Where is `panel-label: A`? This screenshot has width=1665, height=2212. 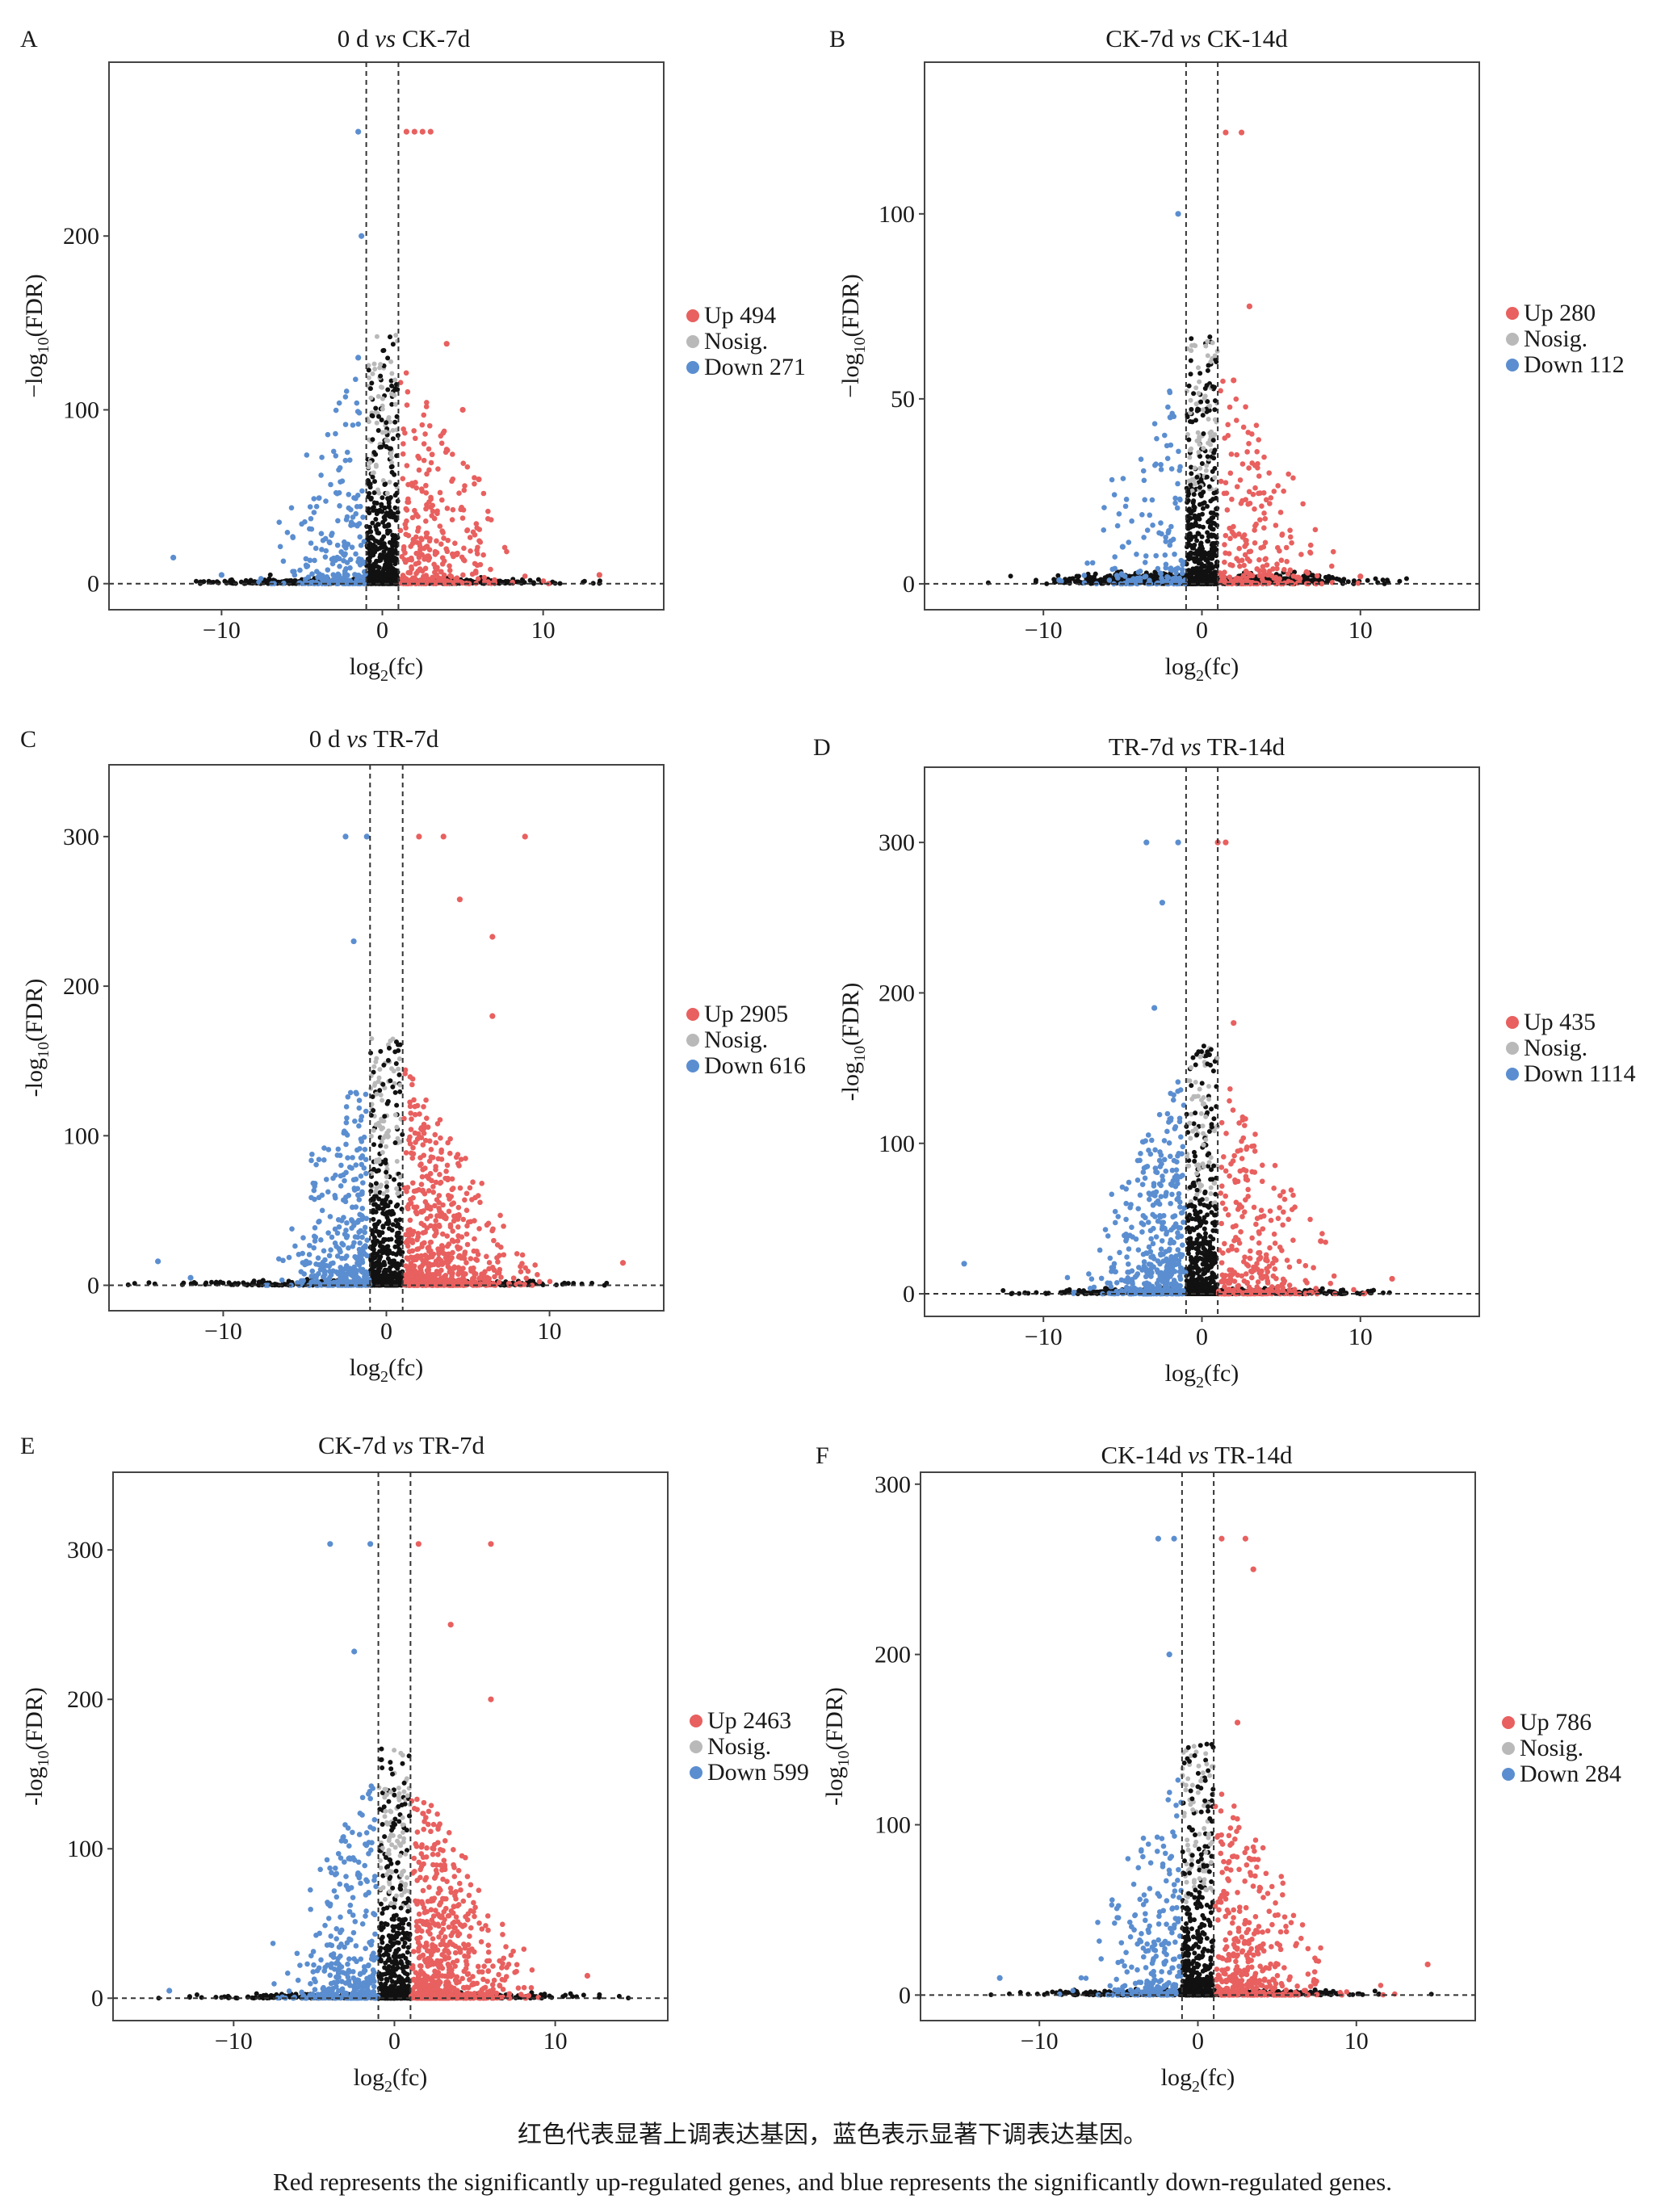 panel-label: A is located at coordinates (29, 39).